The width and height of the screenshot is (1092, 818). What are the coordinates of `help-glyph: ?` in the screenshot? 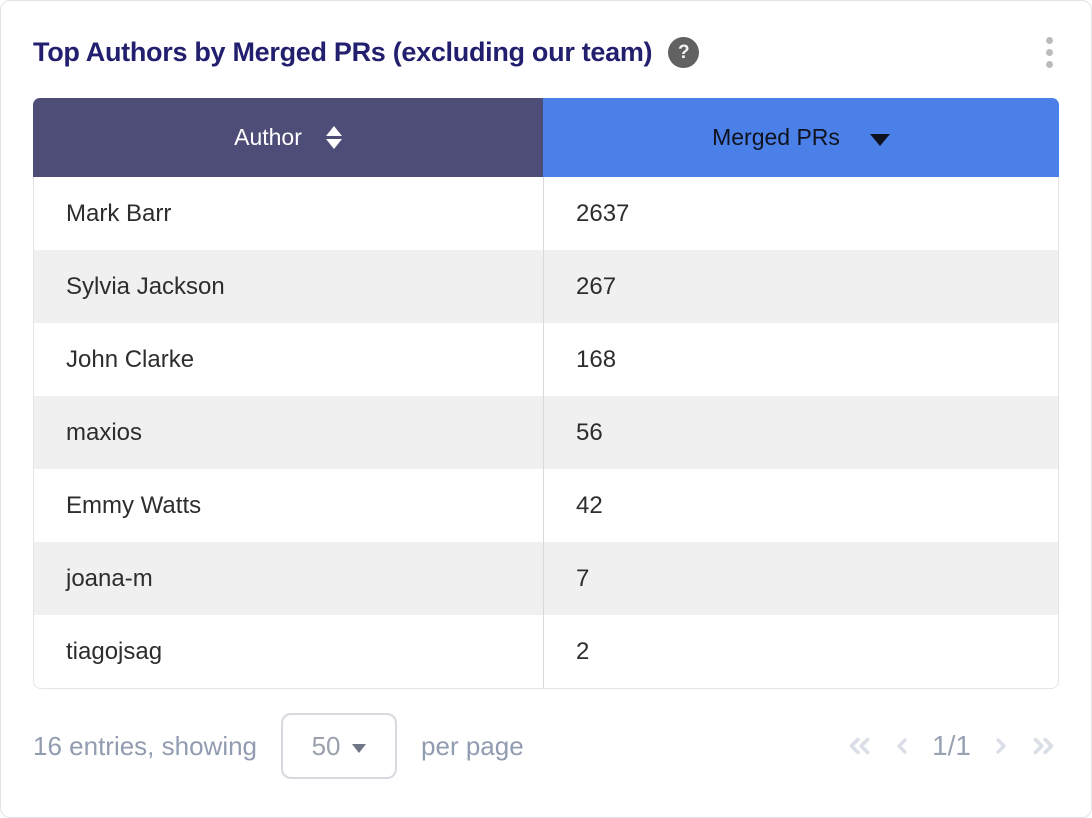 It's located at (683, 52).